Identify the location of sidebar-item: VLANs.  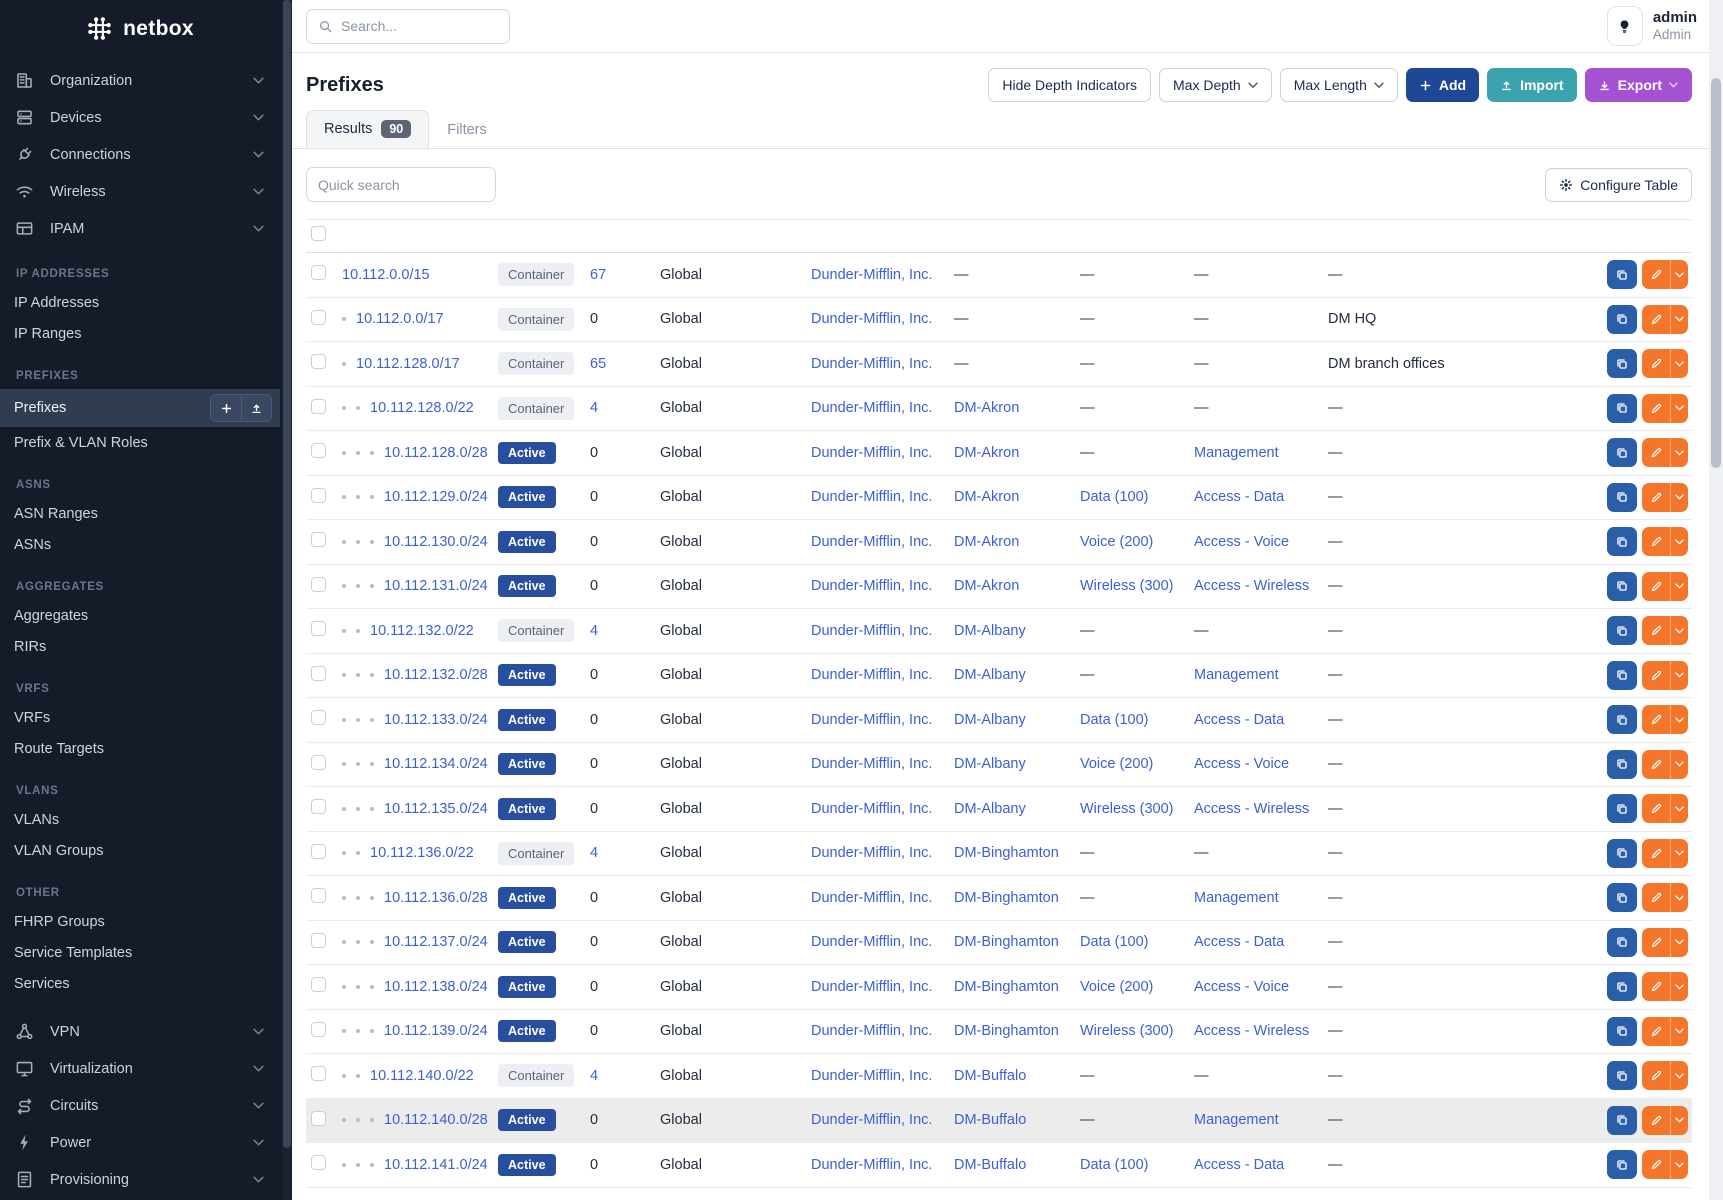
(140, 819).